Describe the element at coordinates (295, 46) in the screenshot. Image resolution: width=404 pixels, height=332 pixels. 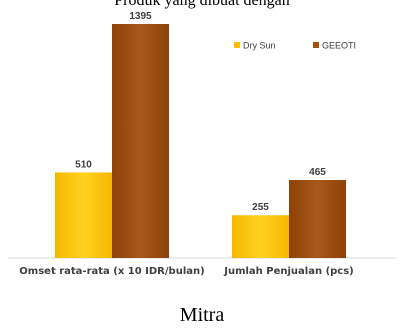
I see `legend: Dry Sun GEEOTI` at that location.